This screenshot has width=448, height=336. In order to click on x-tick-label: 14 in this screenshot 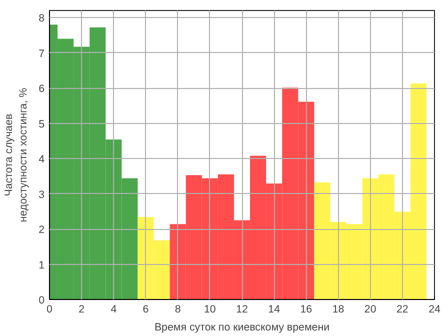, I will do `click(274, 310)`.